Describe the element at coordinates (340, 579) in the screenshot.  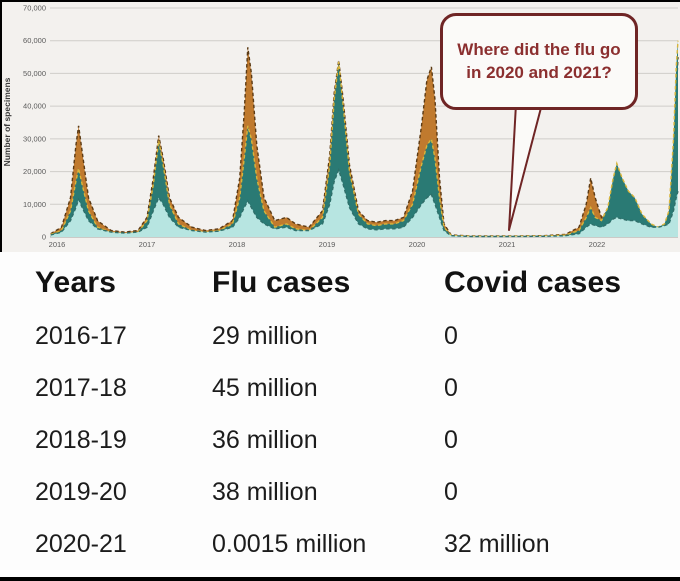
I see `image-bottom-border` at that location.